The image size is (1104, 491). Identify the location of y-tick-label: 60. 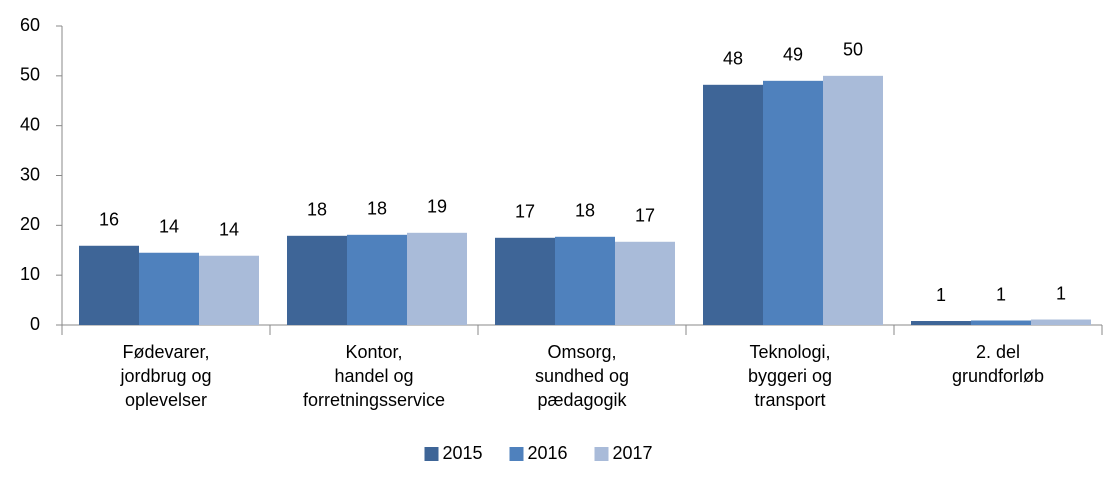
(30, 25).